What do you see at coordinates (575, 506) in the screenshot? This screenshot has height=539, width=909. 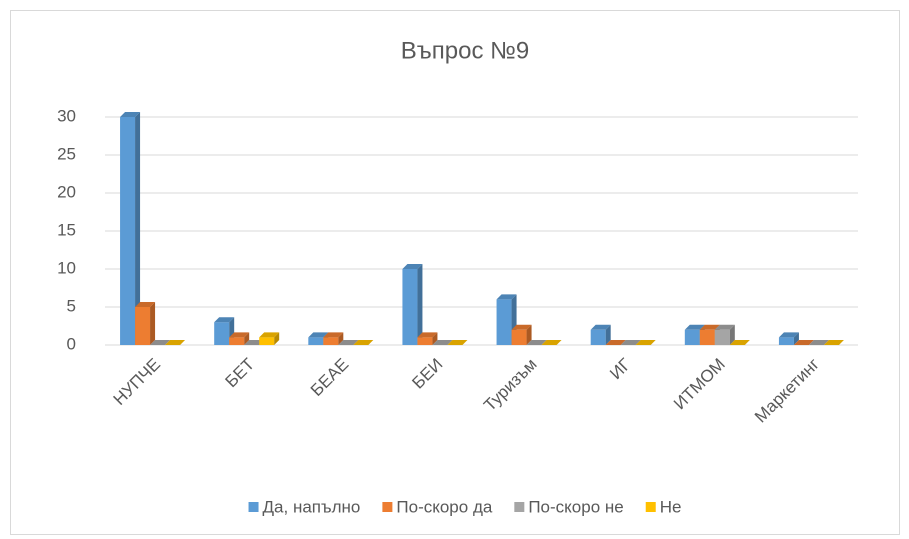 I see `legend-label: По-скоро не` at bounding box center [575, 506].